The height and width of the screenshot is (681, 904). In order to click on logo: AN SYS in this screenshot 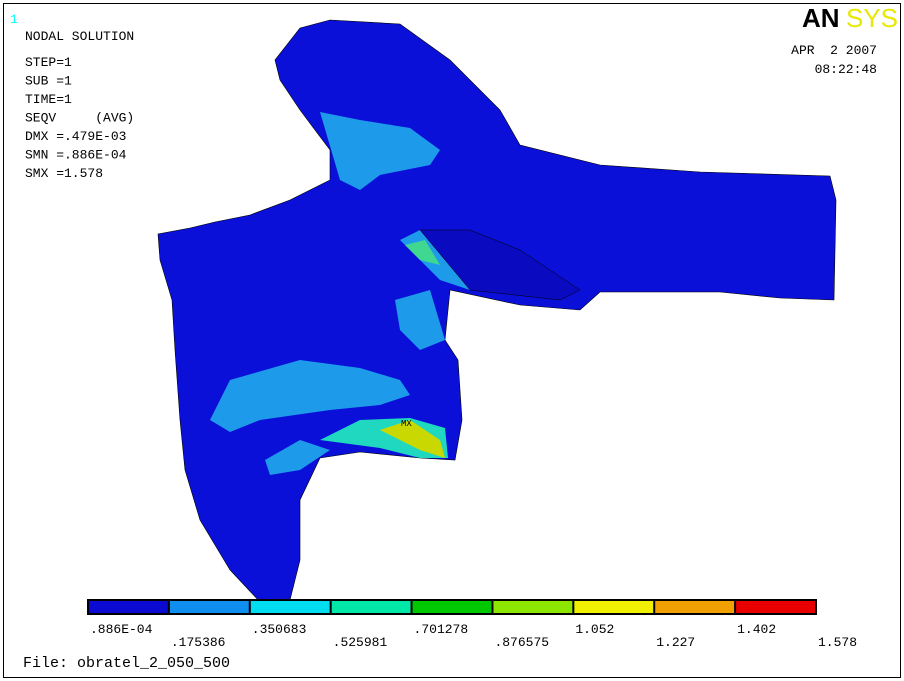, I will do `click(850, 18)`.